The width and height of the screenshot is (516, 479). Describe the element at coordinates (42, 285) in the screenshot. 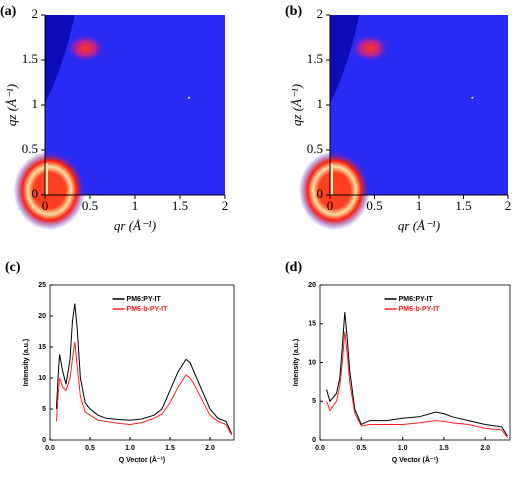

I see `y-tick-label: 25` at that location.